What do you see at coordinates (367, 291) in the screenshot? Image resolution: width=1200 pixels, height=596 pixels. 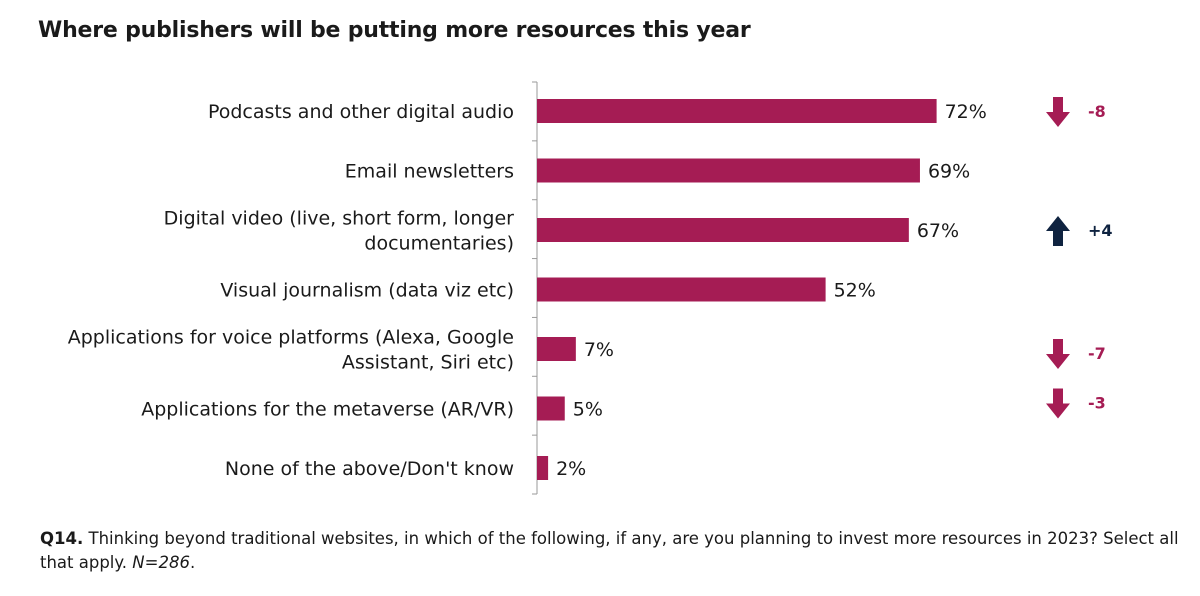 I see `category-label-4: Visual journalism (data viz etc)` at bounding box center [367, 291].